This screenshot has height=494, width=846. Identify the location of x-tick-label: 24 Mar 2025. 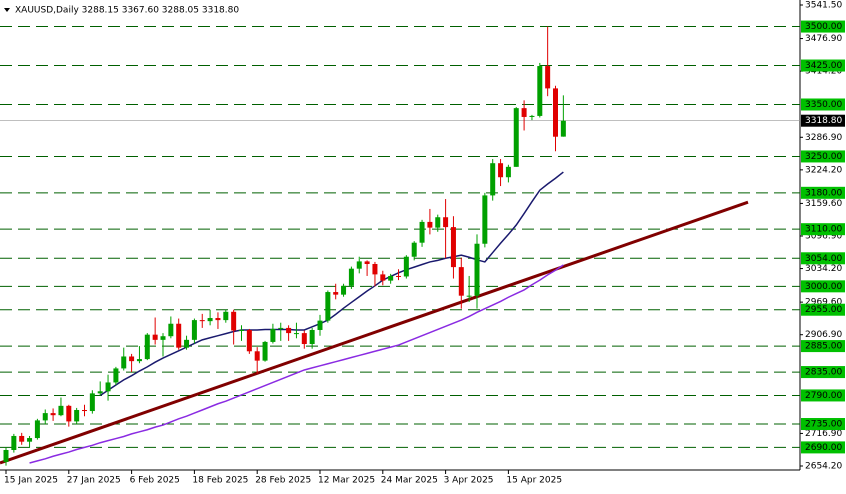
(409, 481).